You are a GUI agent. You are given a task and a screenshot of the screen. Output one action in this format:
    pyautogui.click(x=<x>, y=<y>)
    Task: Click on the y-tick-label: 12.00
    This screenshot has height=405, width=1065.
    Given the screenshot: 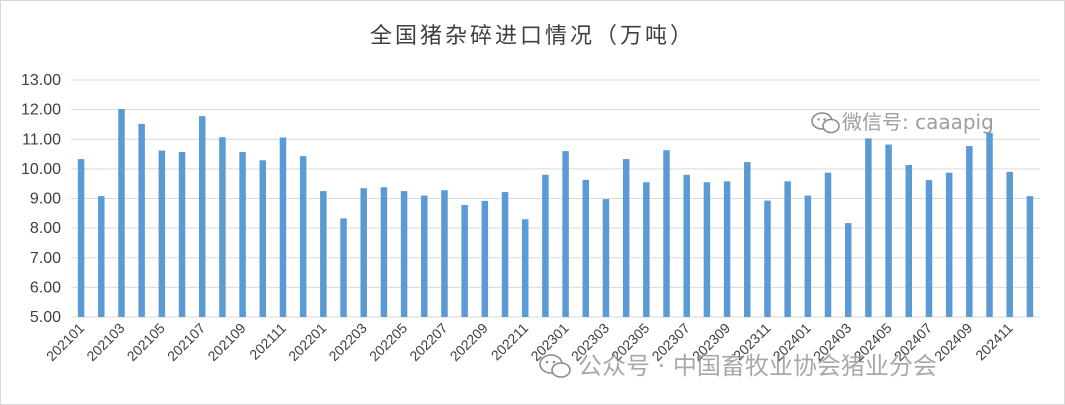 What is the action you would take?
    pyautogui.click(x=41, y=110)
    